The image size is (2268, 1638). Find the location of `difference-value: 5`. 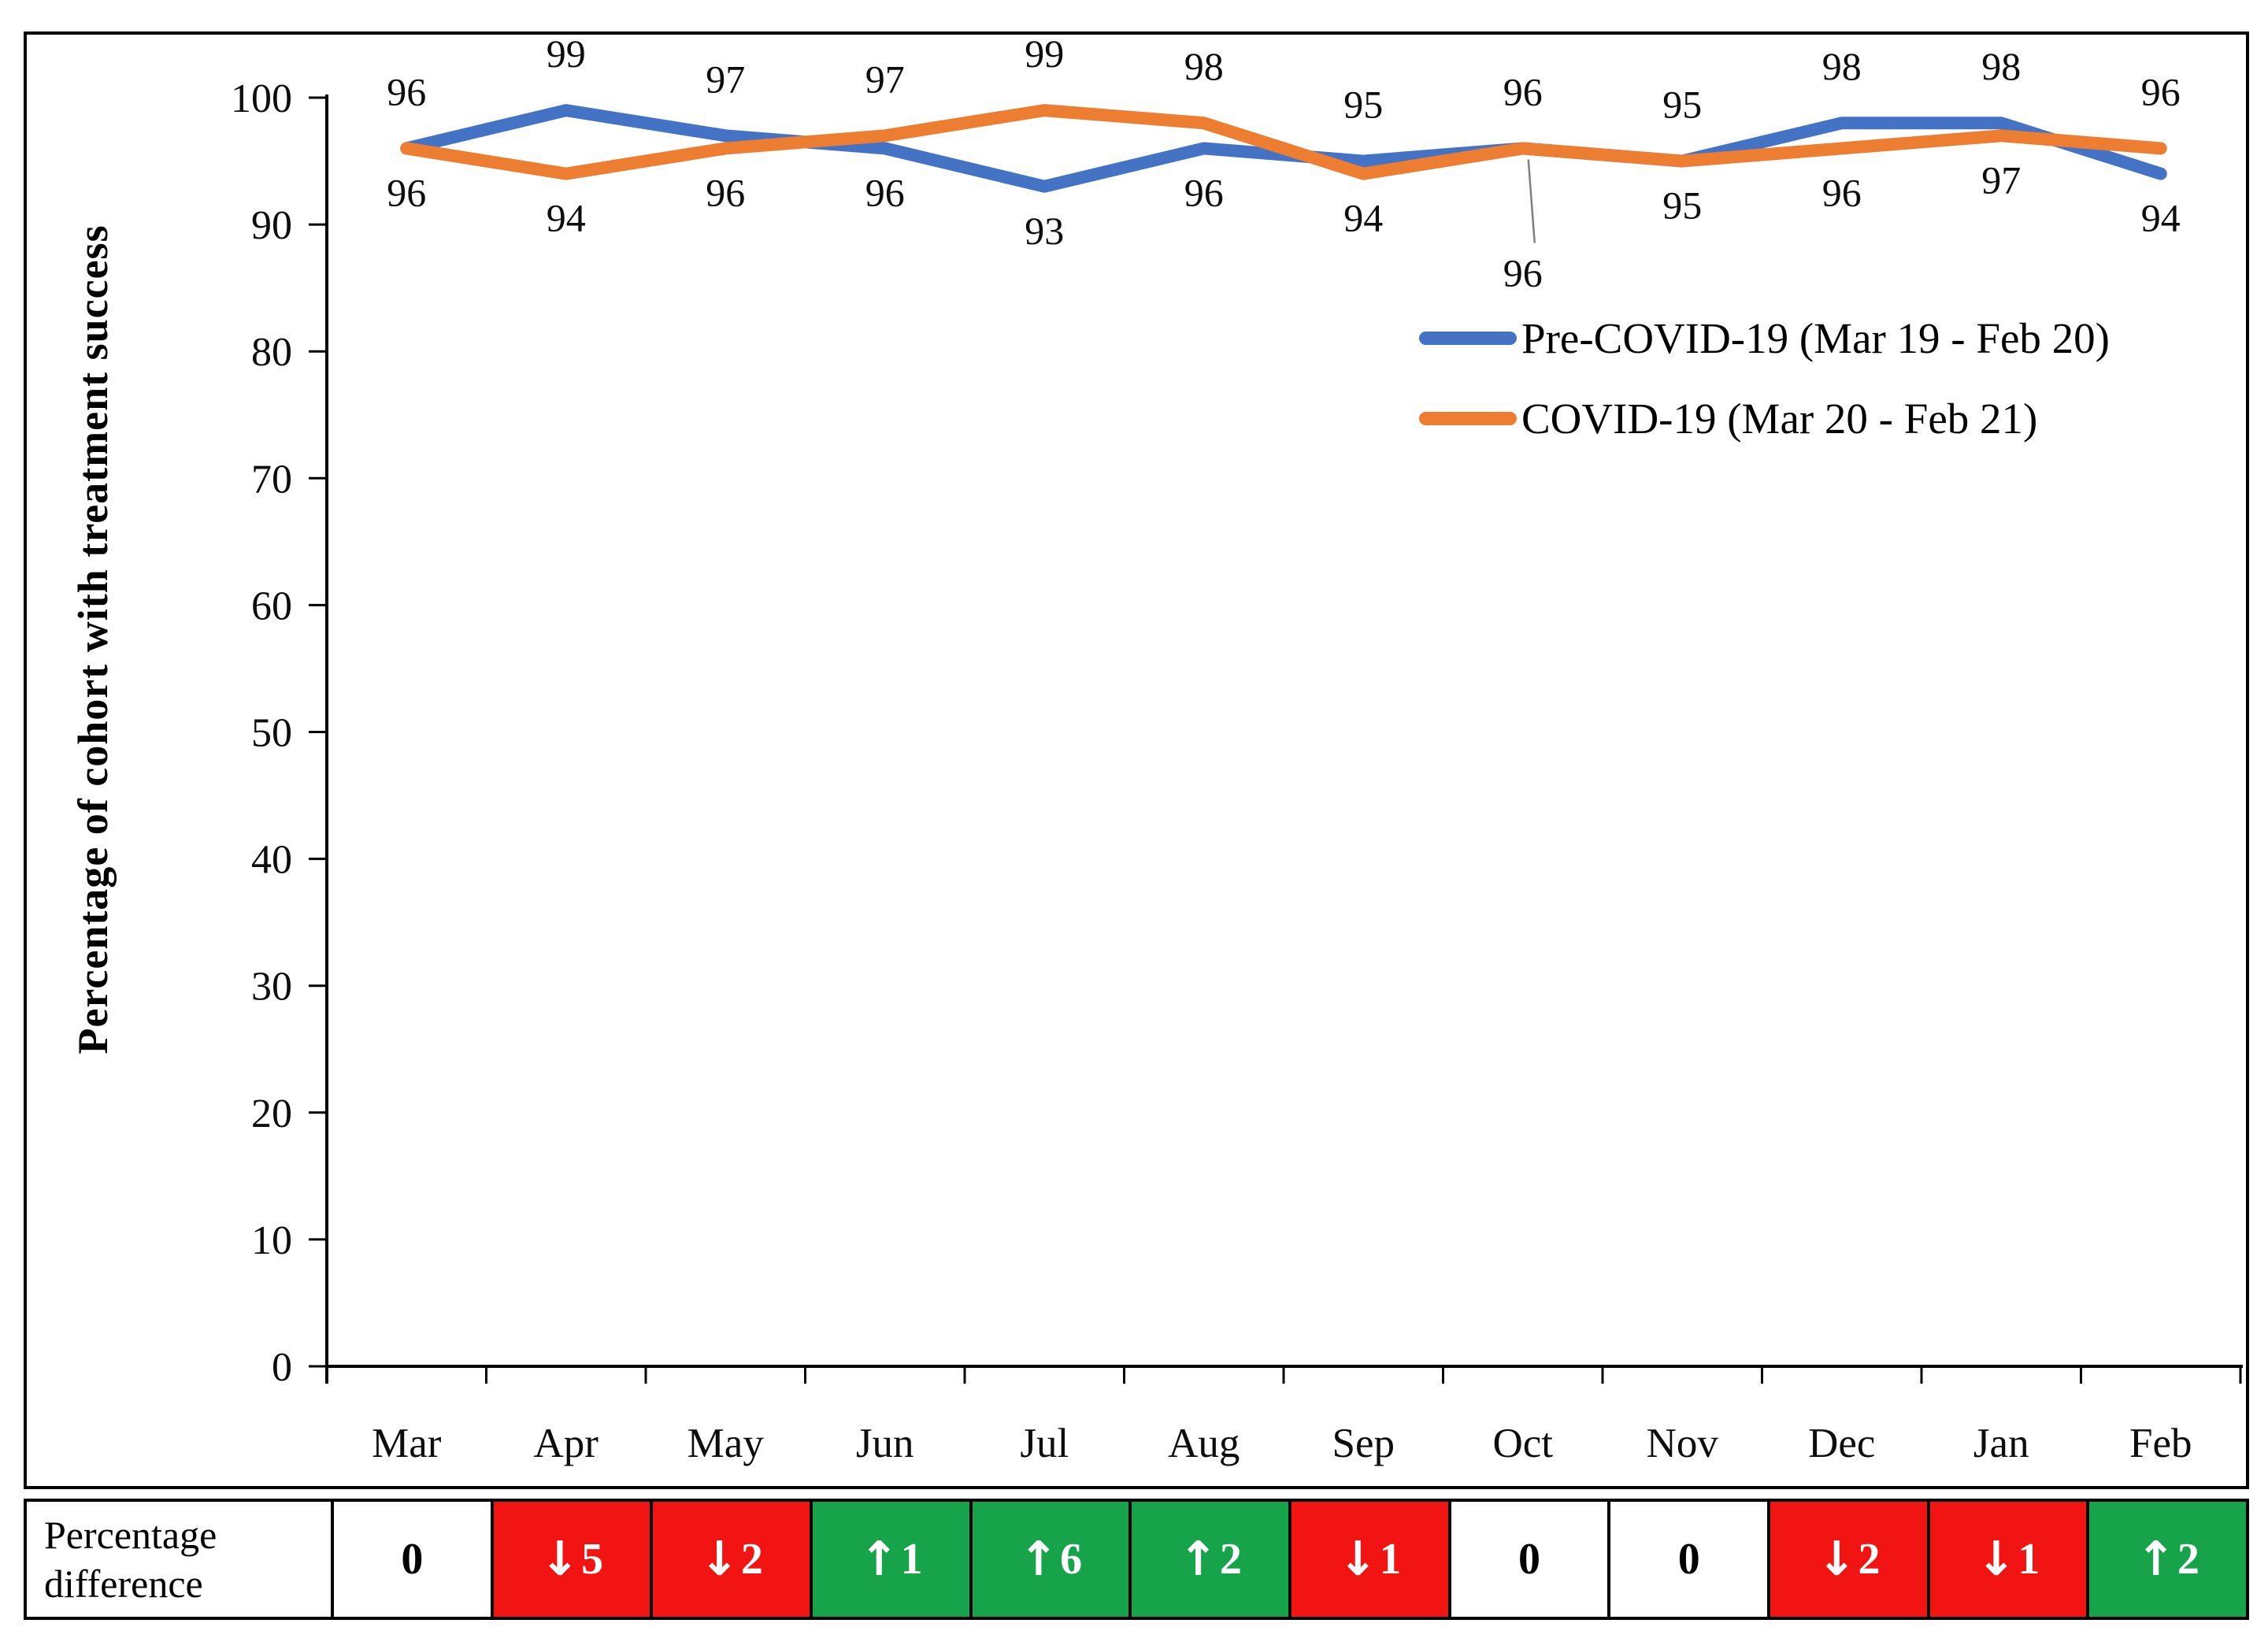

difference-value: 5 is located at coordinates (592, 1559).